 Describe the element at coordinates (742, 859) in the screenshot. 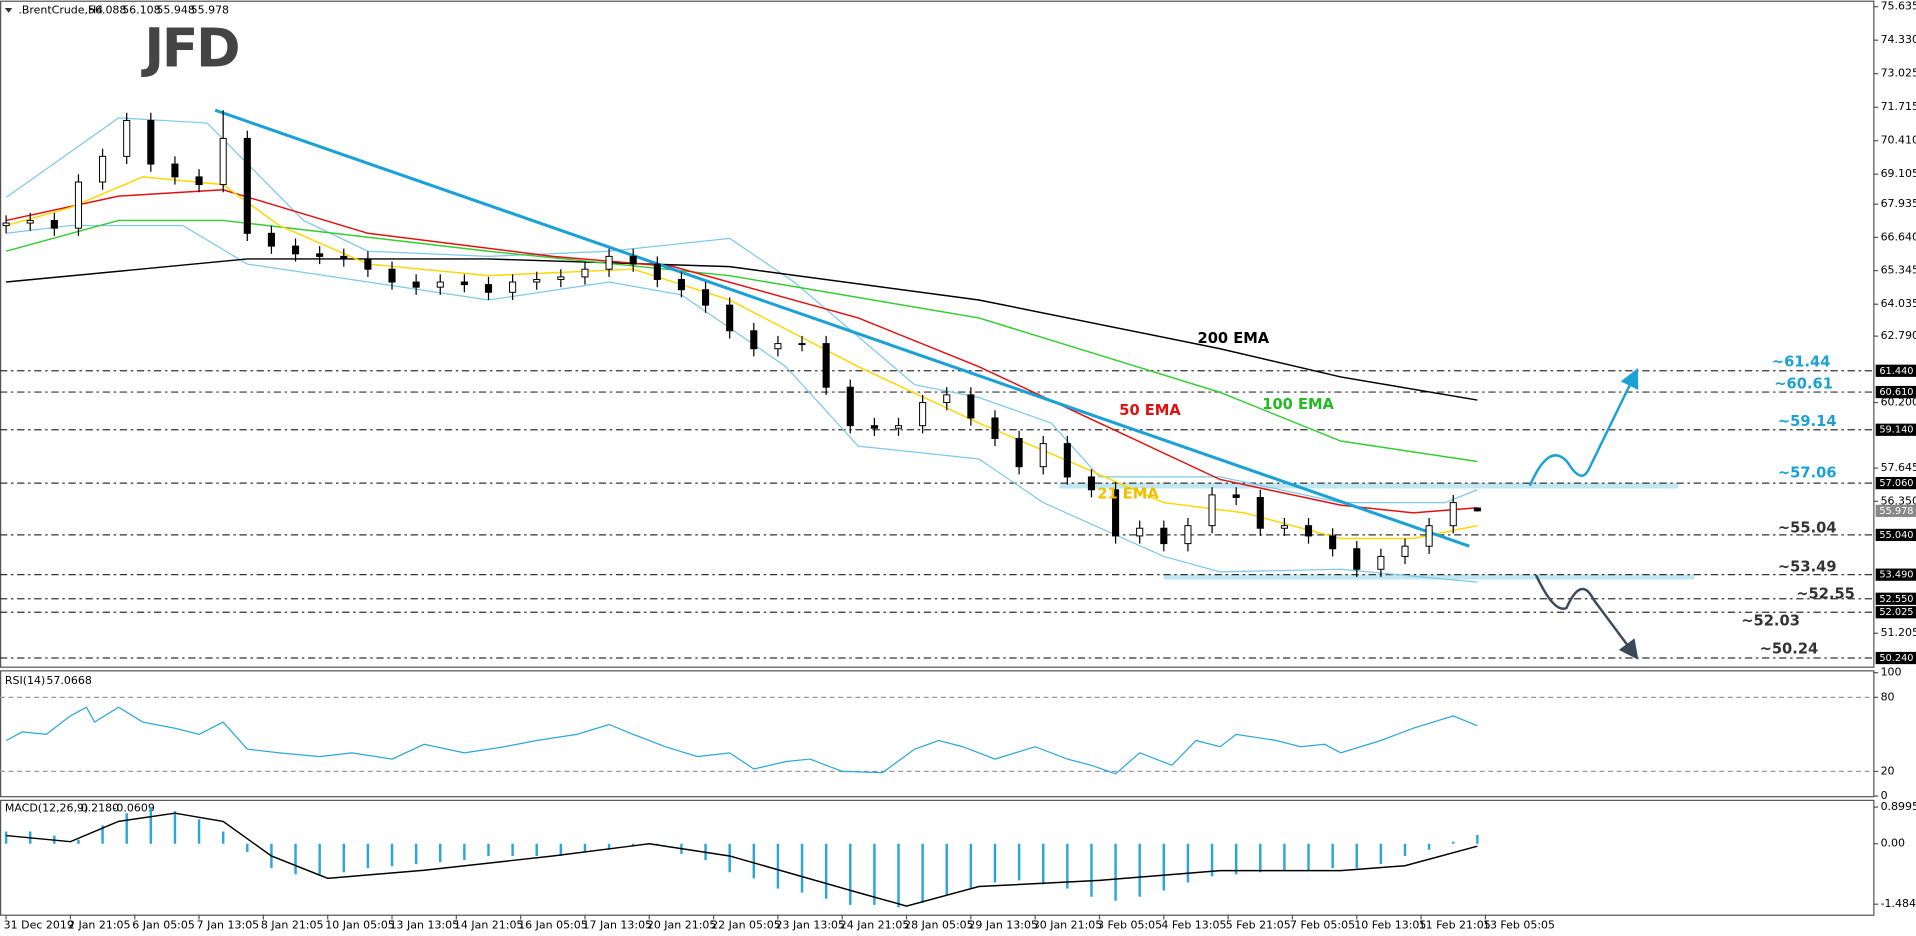

I see `macd-signal` at that location.